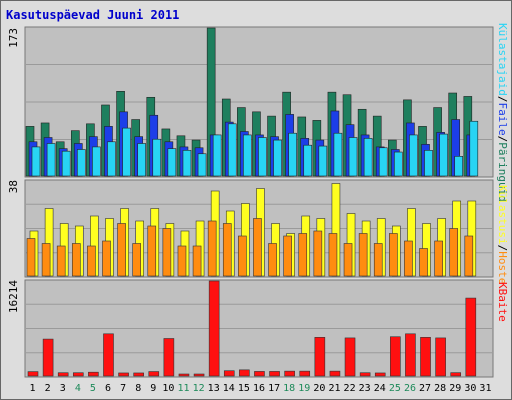 The height and width of the screenshot is (400, 512). Describe the element at coordinates (92, 15) in the screenshot. I see `chart-title: Kasutuspäevad Juuni 2011` at that location.